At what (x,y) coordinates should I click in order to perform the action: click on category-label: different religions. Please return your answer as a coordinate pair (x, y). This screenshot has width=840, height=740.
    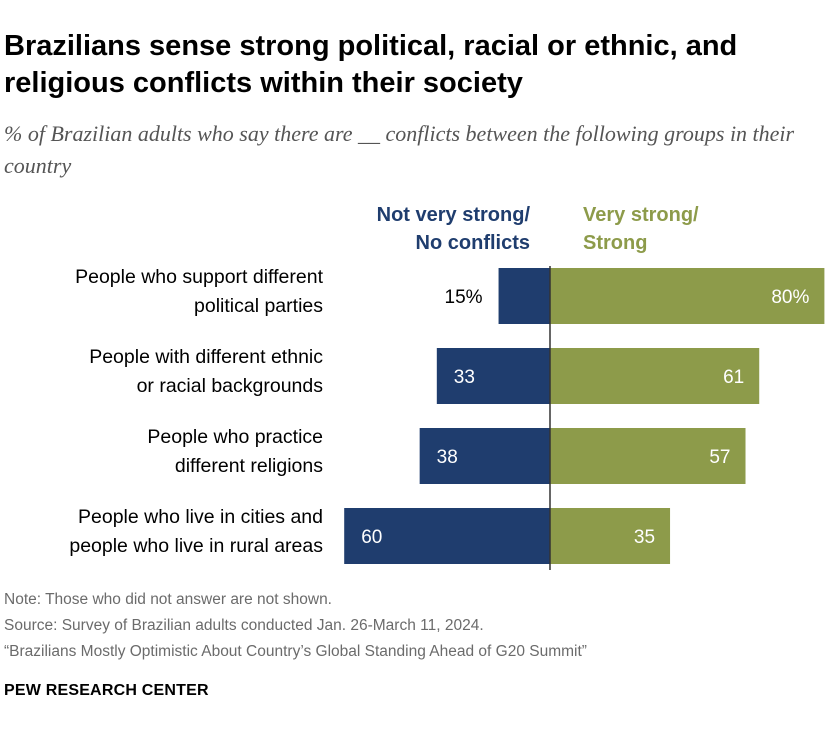
    Looking at the image, I should click on (249, 466).